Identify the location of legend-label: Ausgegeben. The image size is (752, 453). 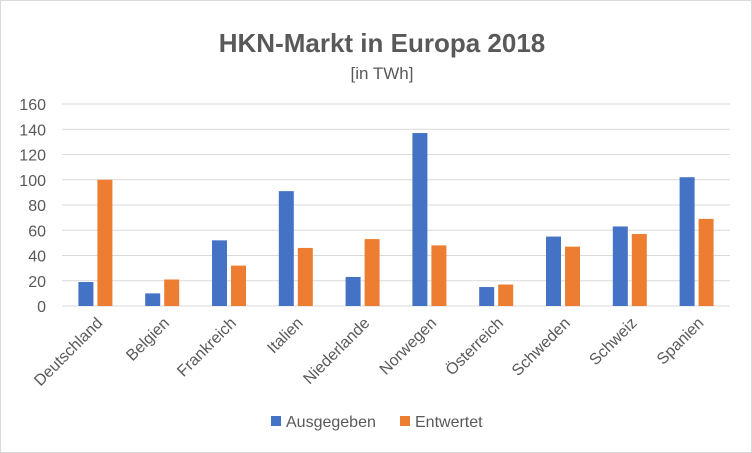
(331, 422).